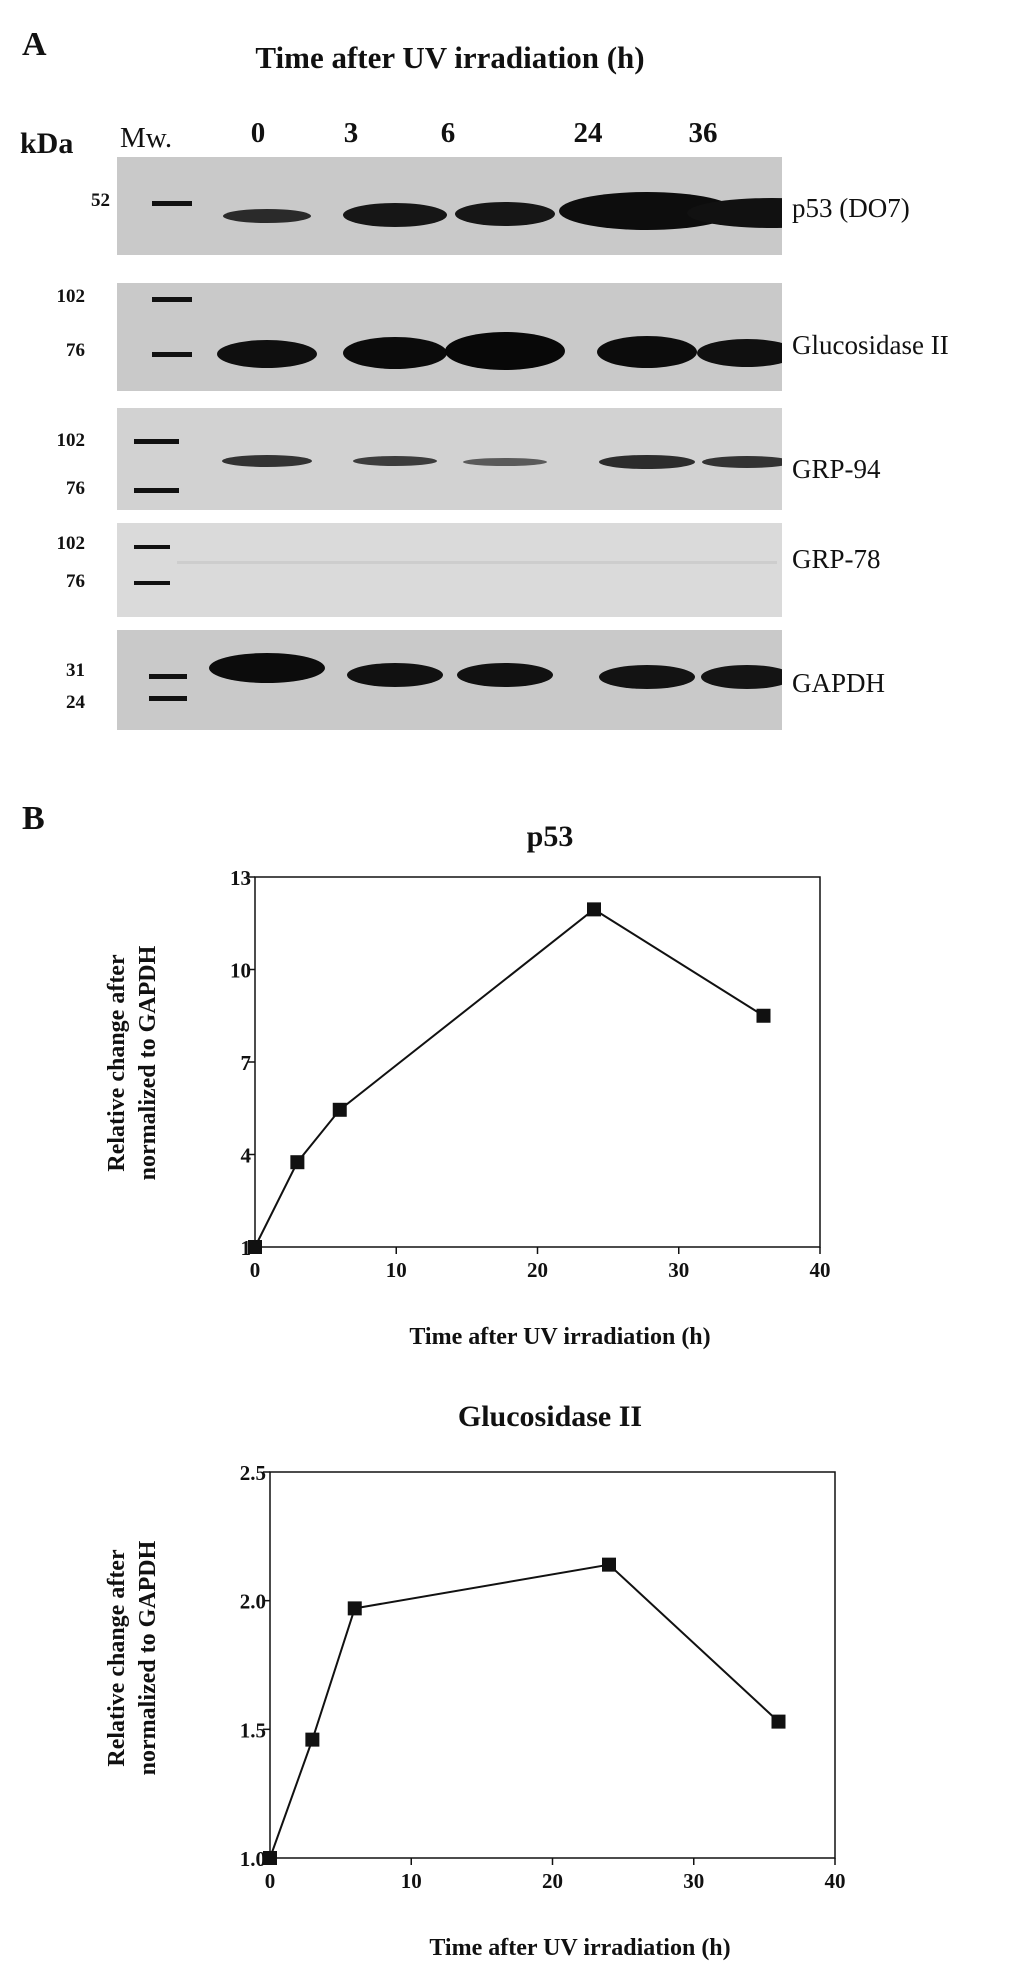 The height and width of the screenshot is (1974, 1033). What do you see at coordinates (588, 133) in the screenshot?
I see `lane-label-24h: 24` at bounding box center [588, 133].